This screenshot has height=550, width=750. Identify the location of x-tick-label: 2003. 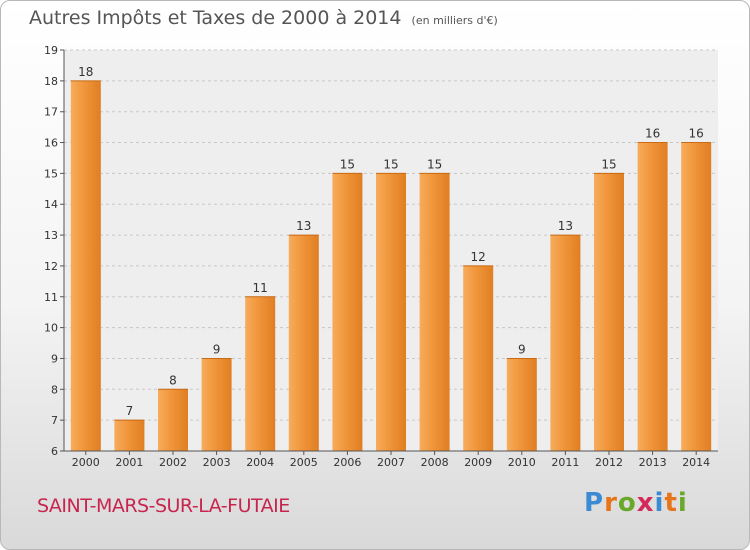
(217, 462).